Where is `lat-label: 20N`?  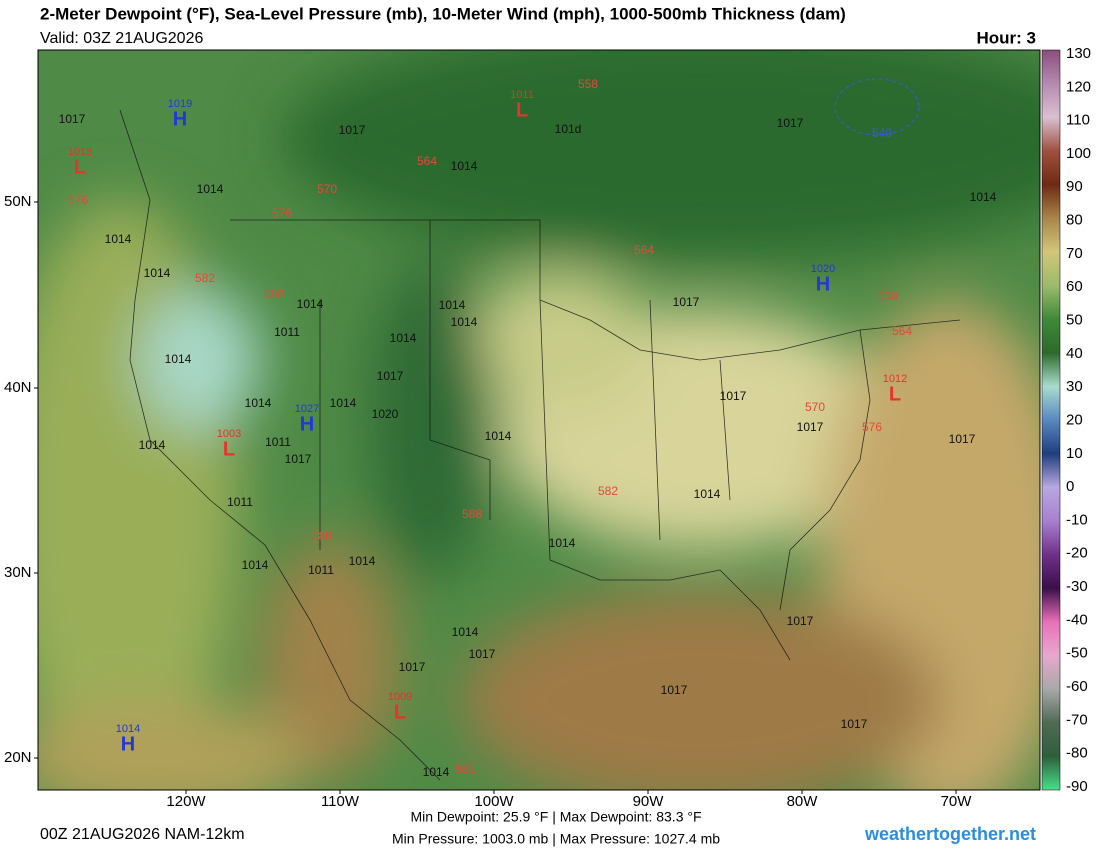 lat-label: 20N is located at coordinates (18, 757).